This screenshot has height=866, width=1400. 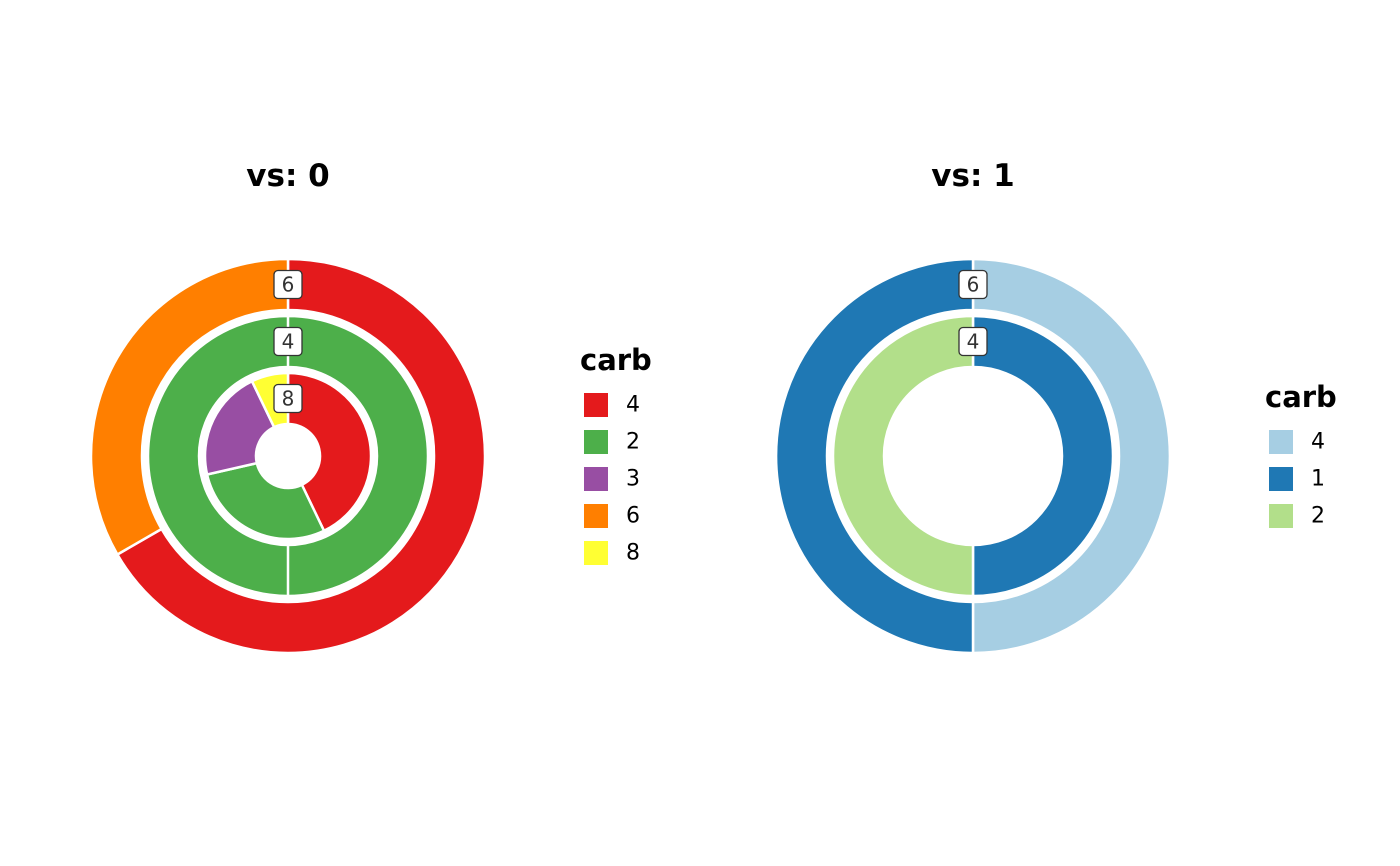 What do you see at coordinates (633, 479) in the screenshot?
I see `legend-label: 3` at bounding box center [633, 479].